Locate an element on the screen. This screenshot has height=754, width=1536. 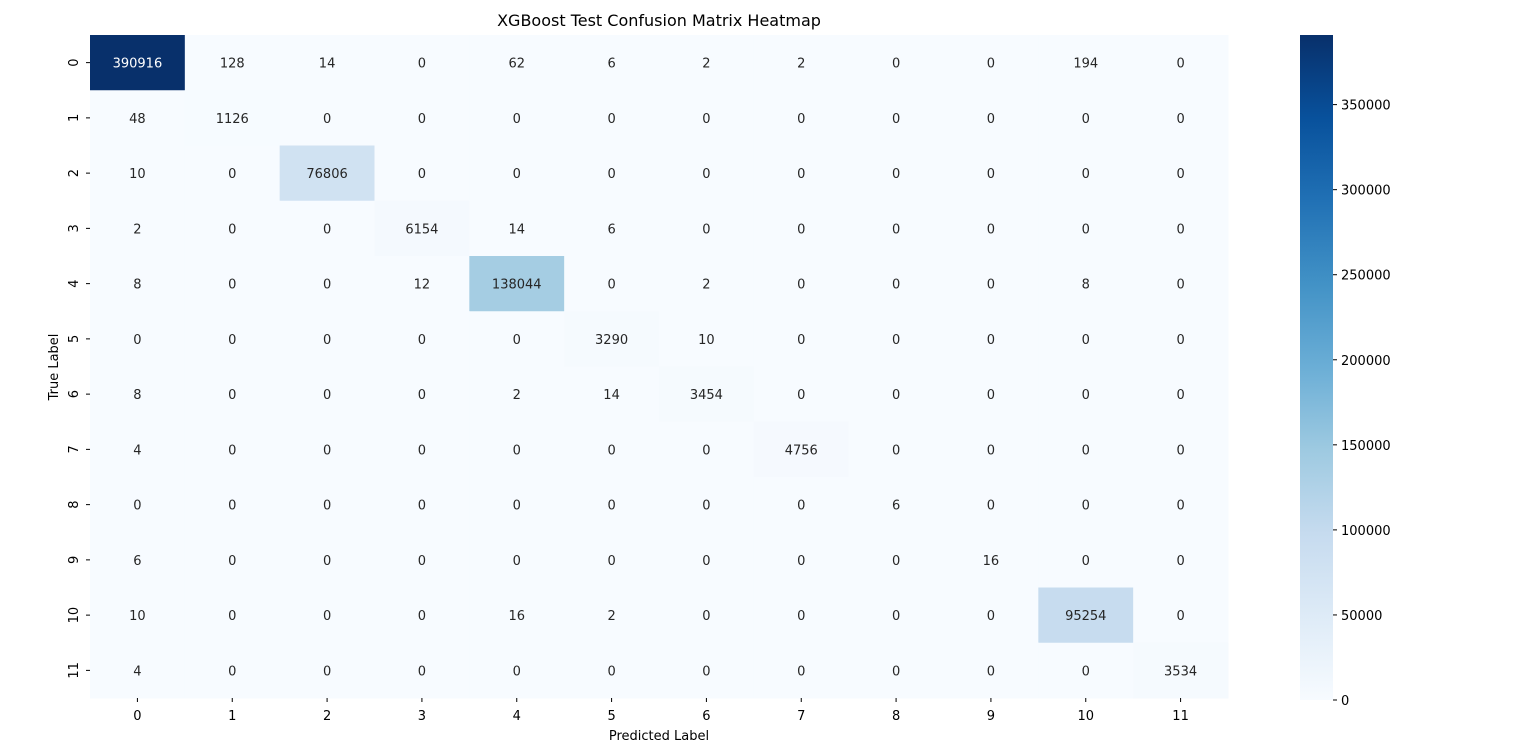
colorbar-tick-label: 0 is located at coordinates (1345, 701).